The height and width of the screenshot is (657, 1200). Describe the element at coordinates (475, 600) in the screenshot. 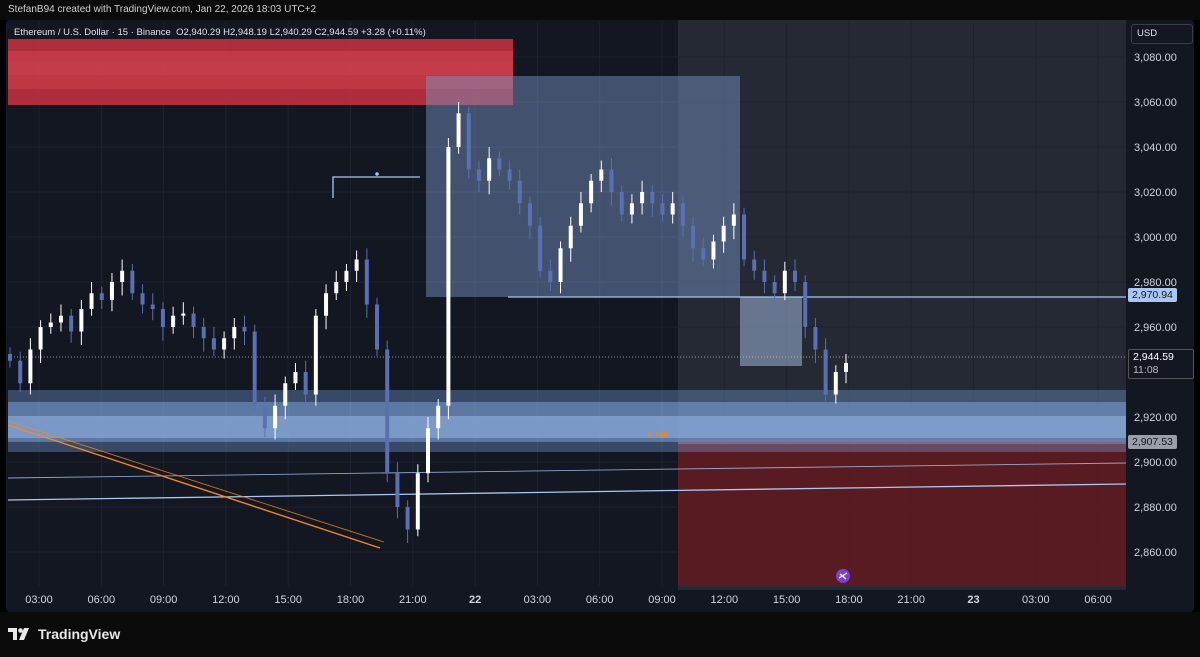

I see `time-tick-label: 22` at that location.